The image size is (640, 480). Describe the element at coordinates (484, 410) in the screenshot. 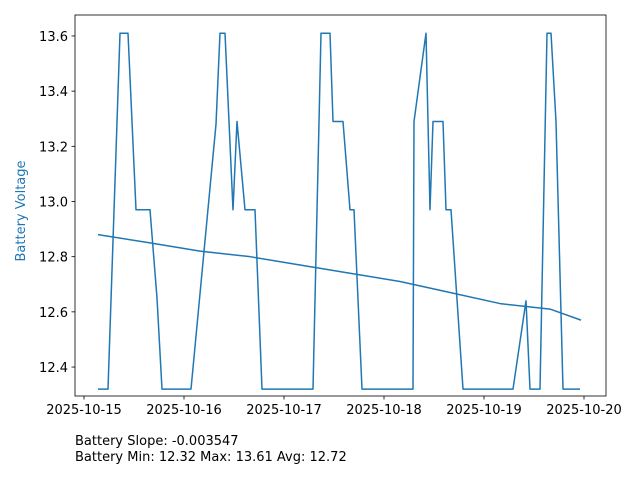

I see `x-tick-label: 2025-10-19` at that location.